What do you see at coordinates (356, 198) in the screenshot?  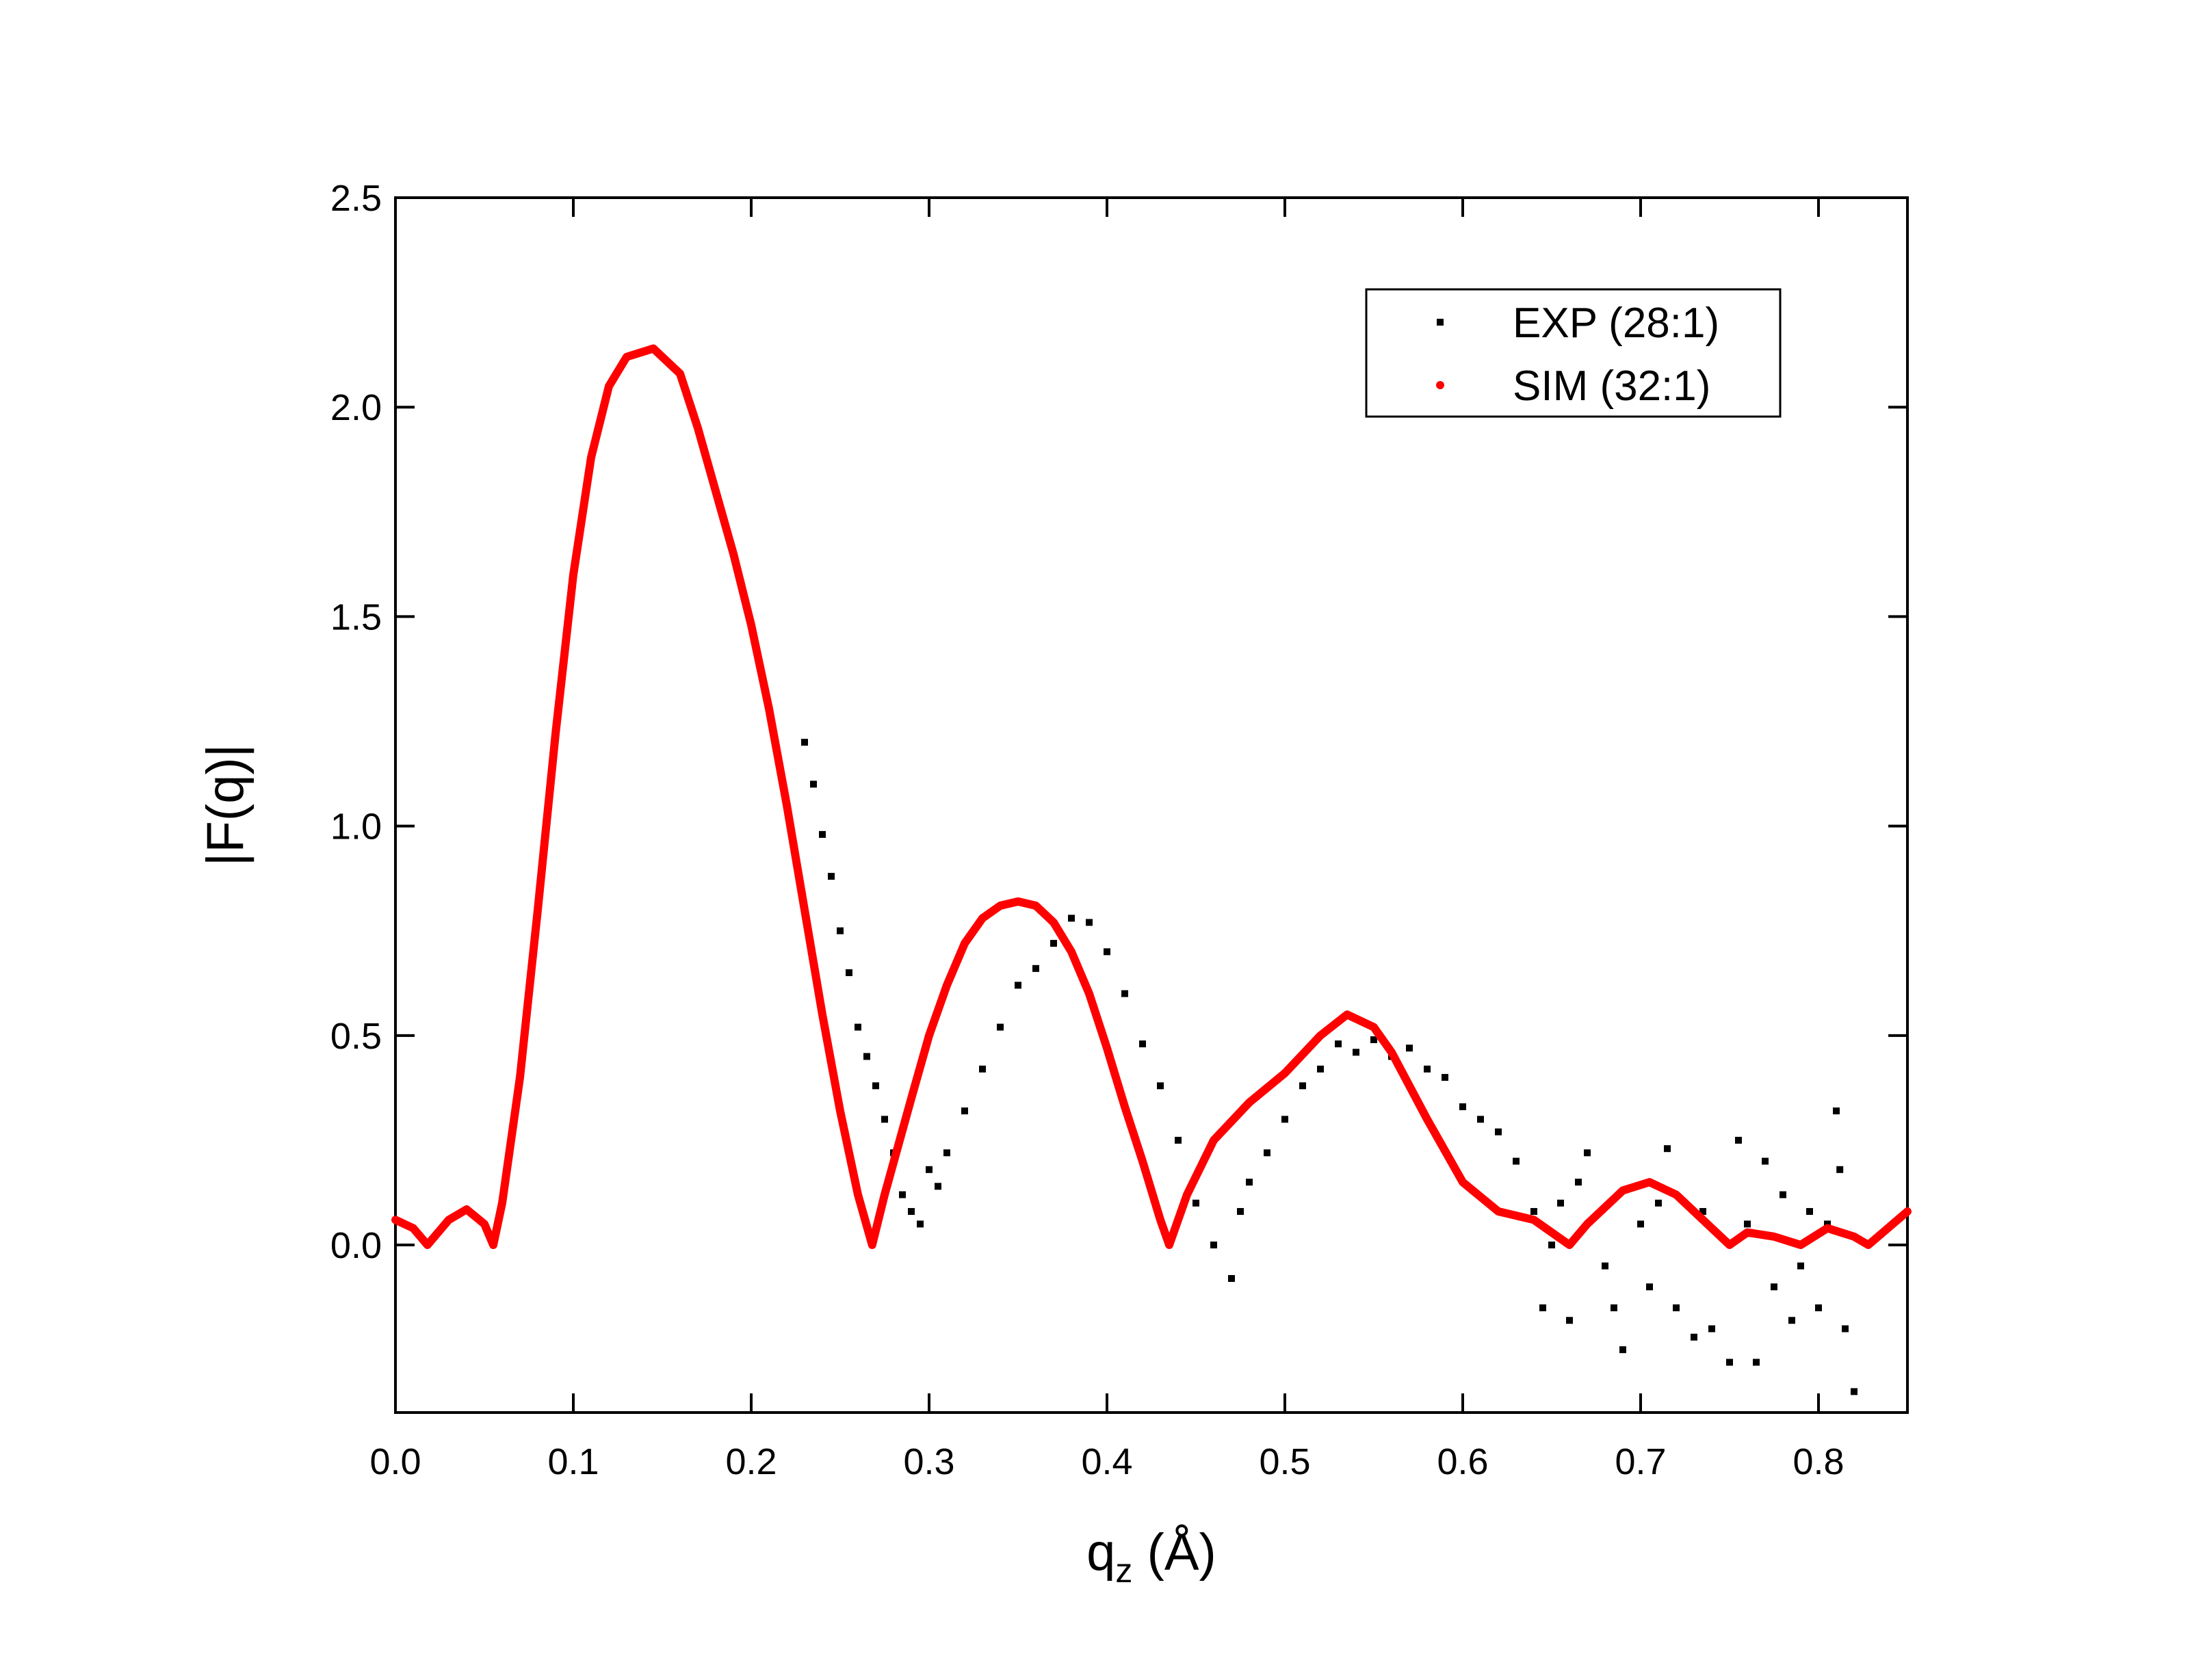 I see `y-tick-label: 2.5` at bounding box center [356, 198].